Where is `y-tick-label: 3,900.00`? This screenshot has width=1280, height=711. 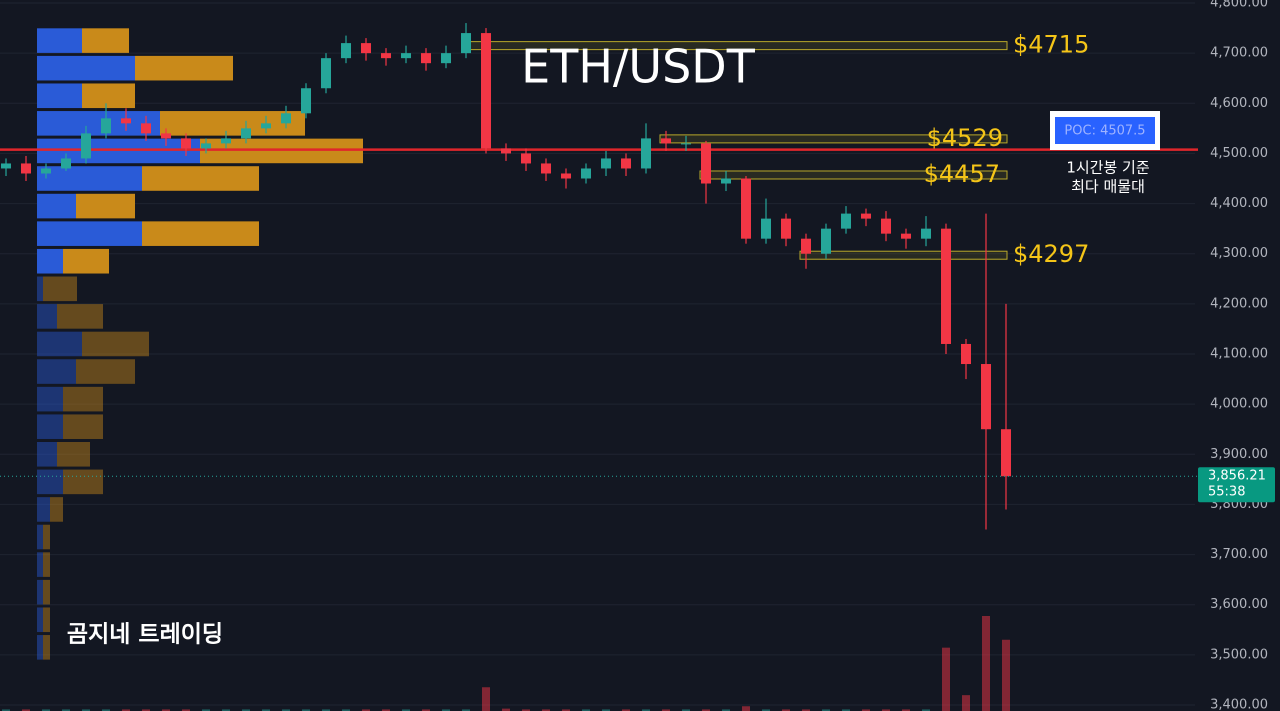 y-tick-label: 3,900.00 is located at coordinates (1239, 454).